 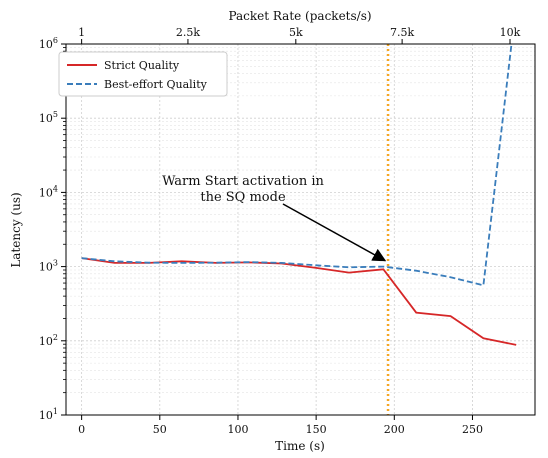 I want to click on annotation: Warm Start activation in the SQ mode, so click(x=274, y=218).